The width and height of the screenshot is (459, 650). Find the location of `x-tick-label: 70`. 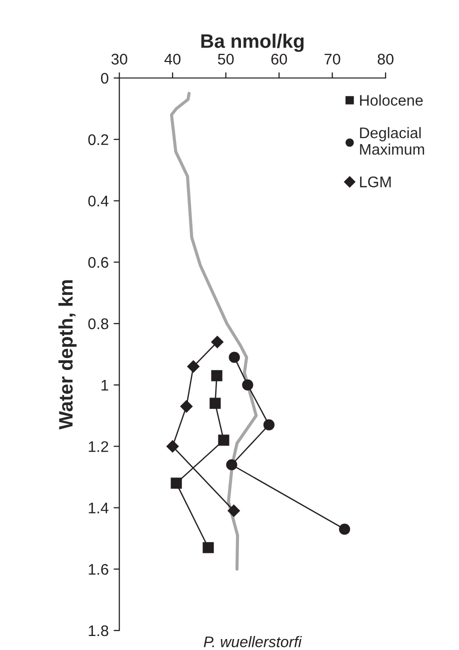

x-tick-label: 70 is located at coordinates (332, 59).